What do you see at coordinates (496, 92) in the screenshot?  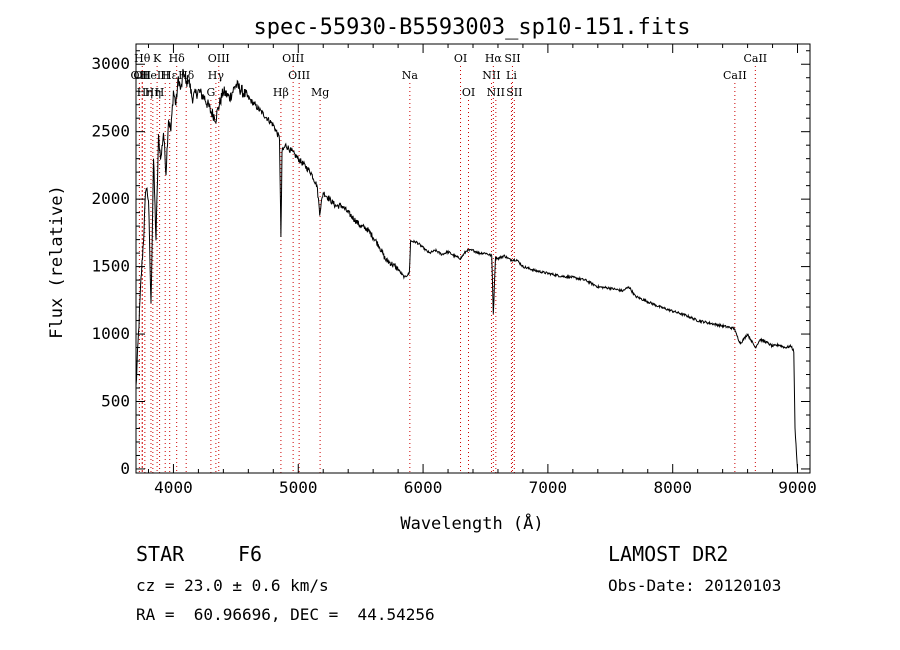 I see `line-marker-label-24: NII` at bounding box center [496, 92].